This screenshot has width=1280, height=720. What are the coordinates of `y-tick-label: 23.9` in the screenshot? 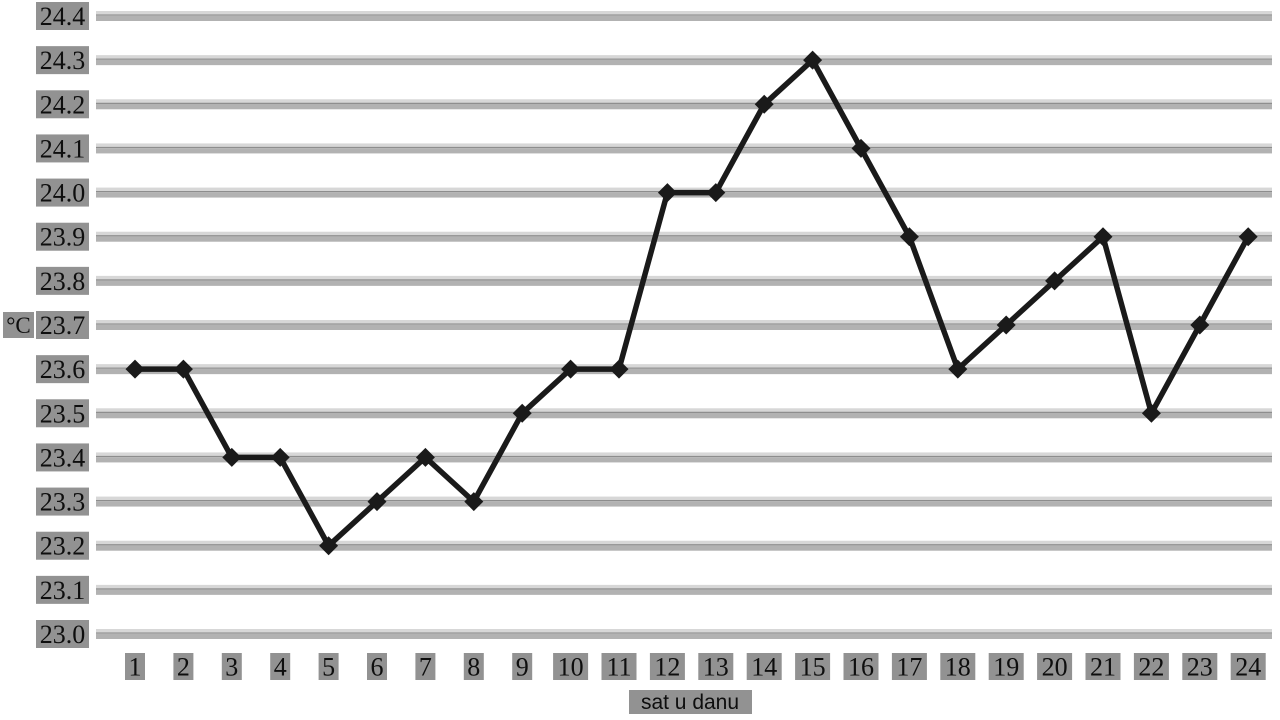 It's located at (63, 237).